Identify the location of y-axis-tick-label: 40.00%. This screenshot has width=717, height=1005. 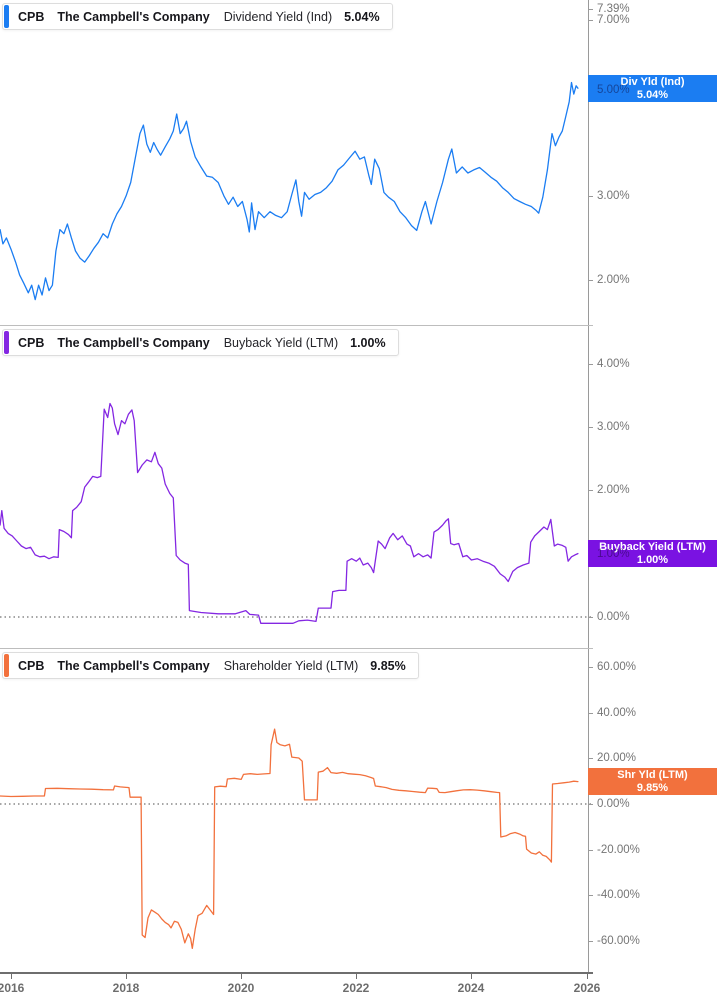
(617, 713).